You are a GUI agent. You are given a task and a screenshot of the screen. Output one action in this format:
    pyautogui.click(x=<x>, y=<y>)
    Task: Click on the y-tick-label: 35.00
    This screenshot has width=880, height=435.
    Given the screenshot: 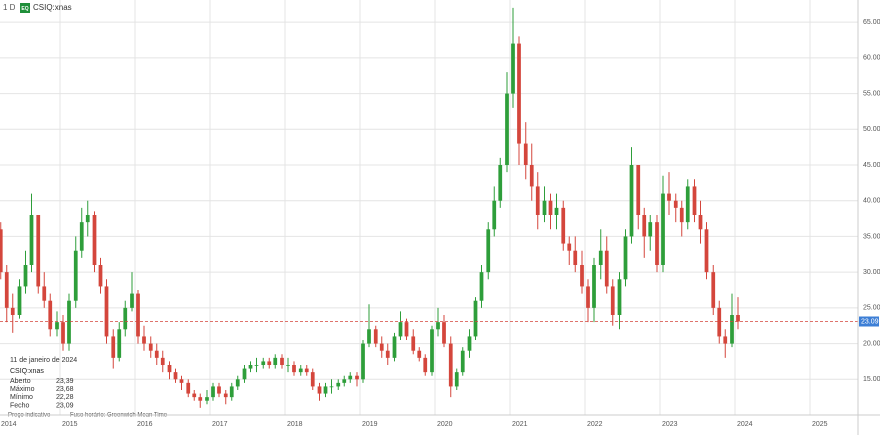 What is the action you would take?
    pyautogui.click(x=871, y=236)
    